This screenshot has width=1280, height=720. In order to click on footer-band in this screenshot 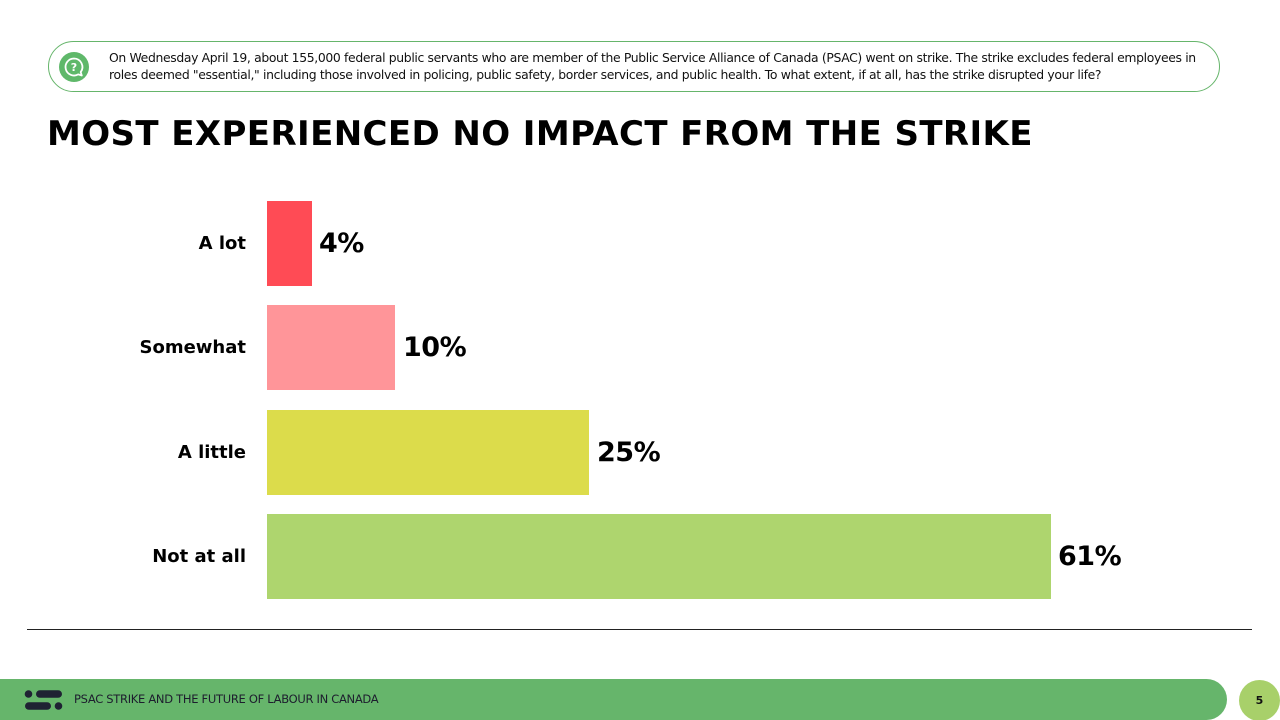, I will do `click(613, 699)`.